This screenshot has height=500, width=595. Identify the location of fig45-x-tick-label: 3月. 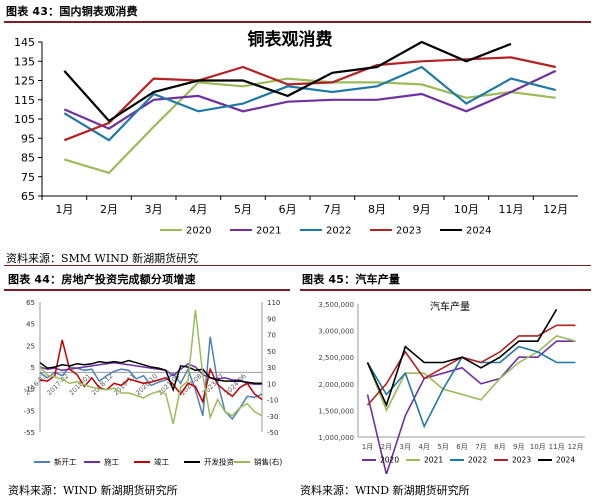
(405, 447).